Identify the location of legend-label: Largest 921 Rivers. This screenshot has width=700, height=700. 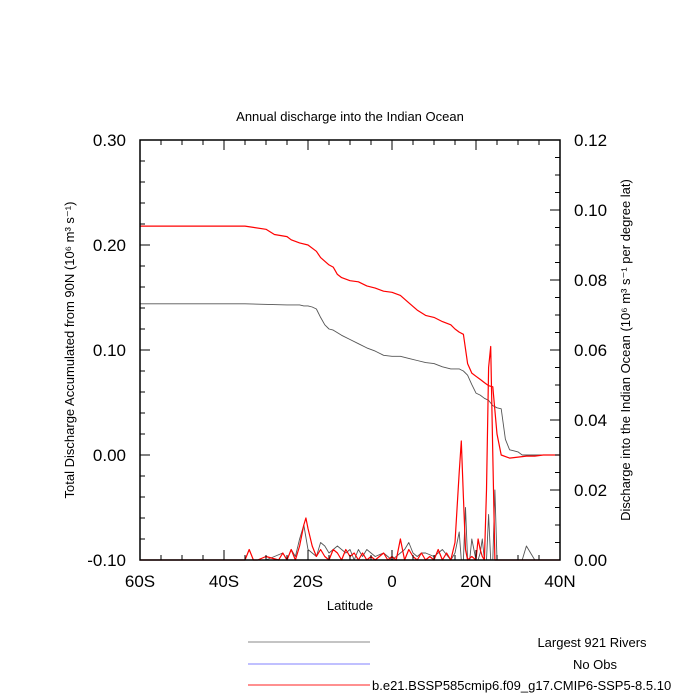
(592, 642).